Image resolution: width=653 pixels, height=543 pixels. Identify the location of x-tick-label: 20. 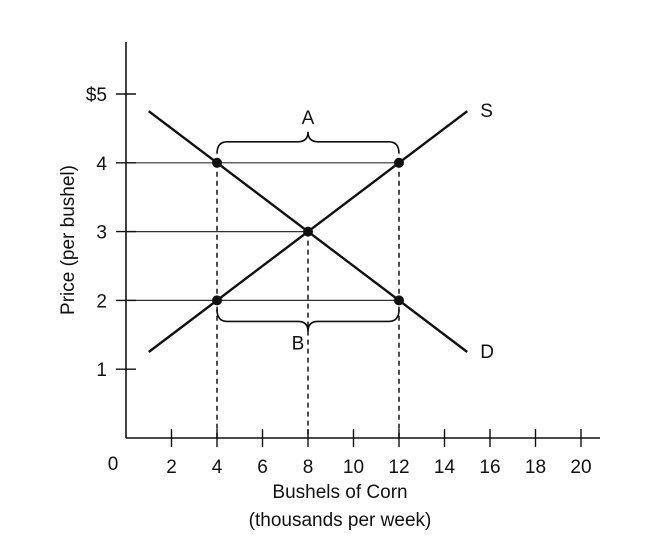
(580, 467).